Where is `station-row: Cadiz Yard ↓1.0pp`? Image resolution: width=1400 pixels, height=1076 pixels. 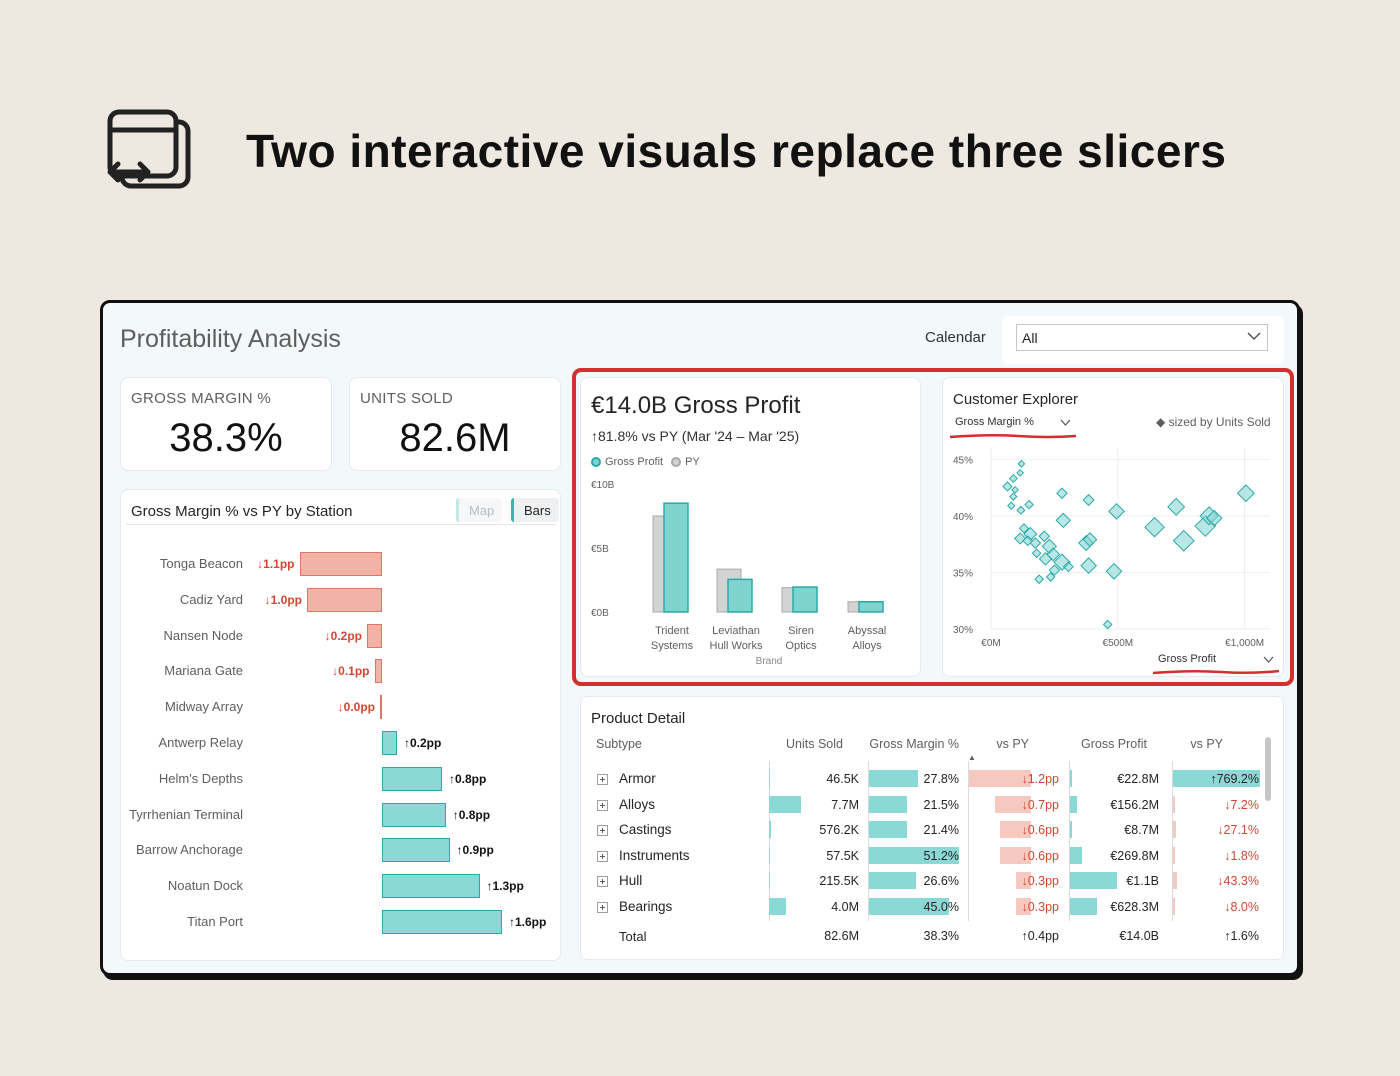 station-row: Cadiz Yard ↓1.0pp is located at coordinates (339, 599).